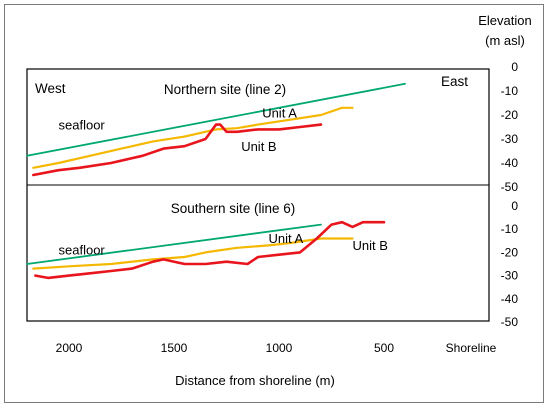 This screenshot has width=550, height=409. What do you see at coordinates (50, 88) in the screenshot?
I see `west-label: West` at bounding box center [50, 88].